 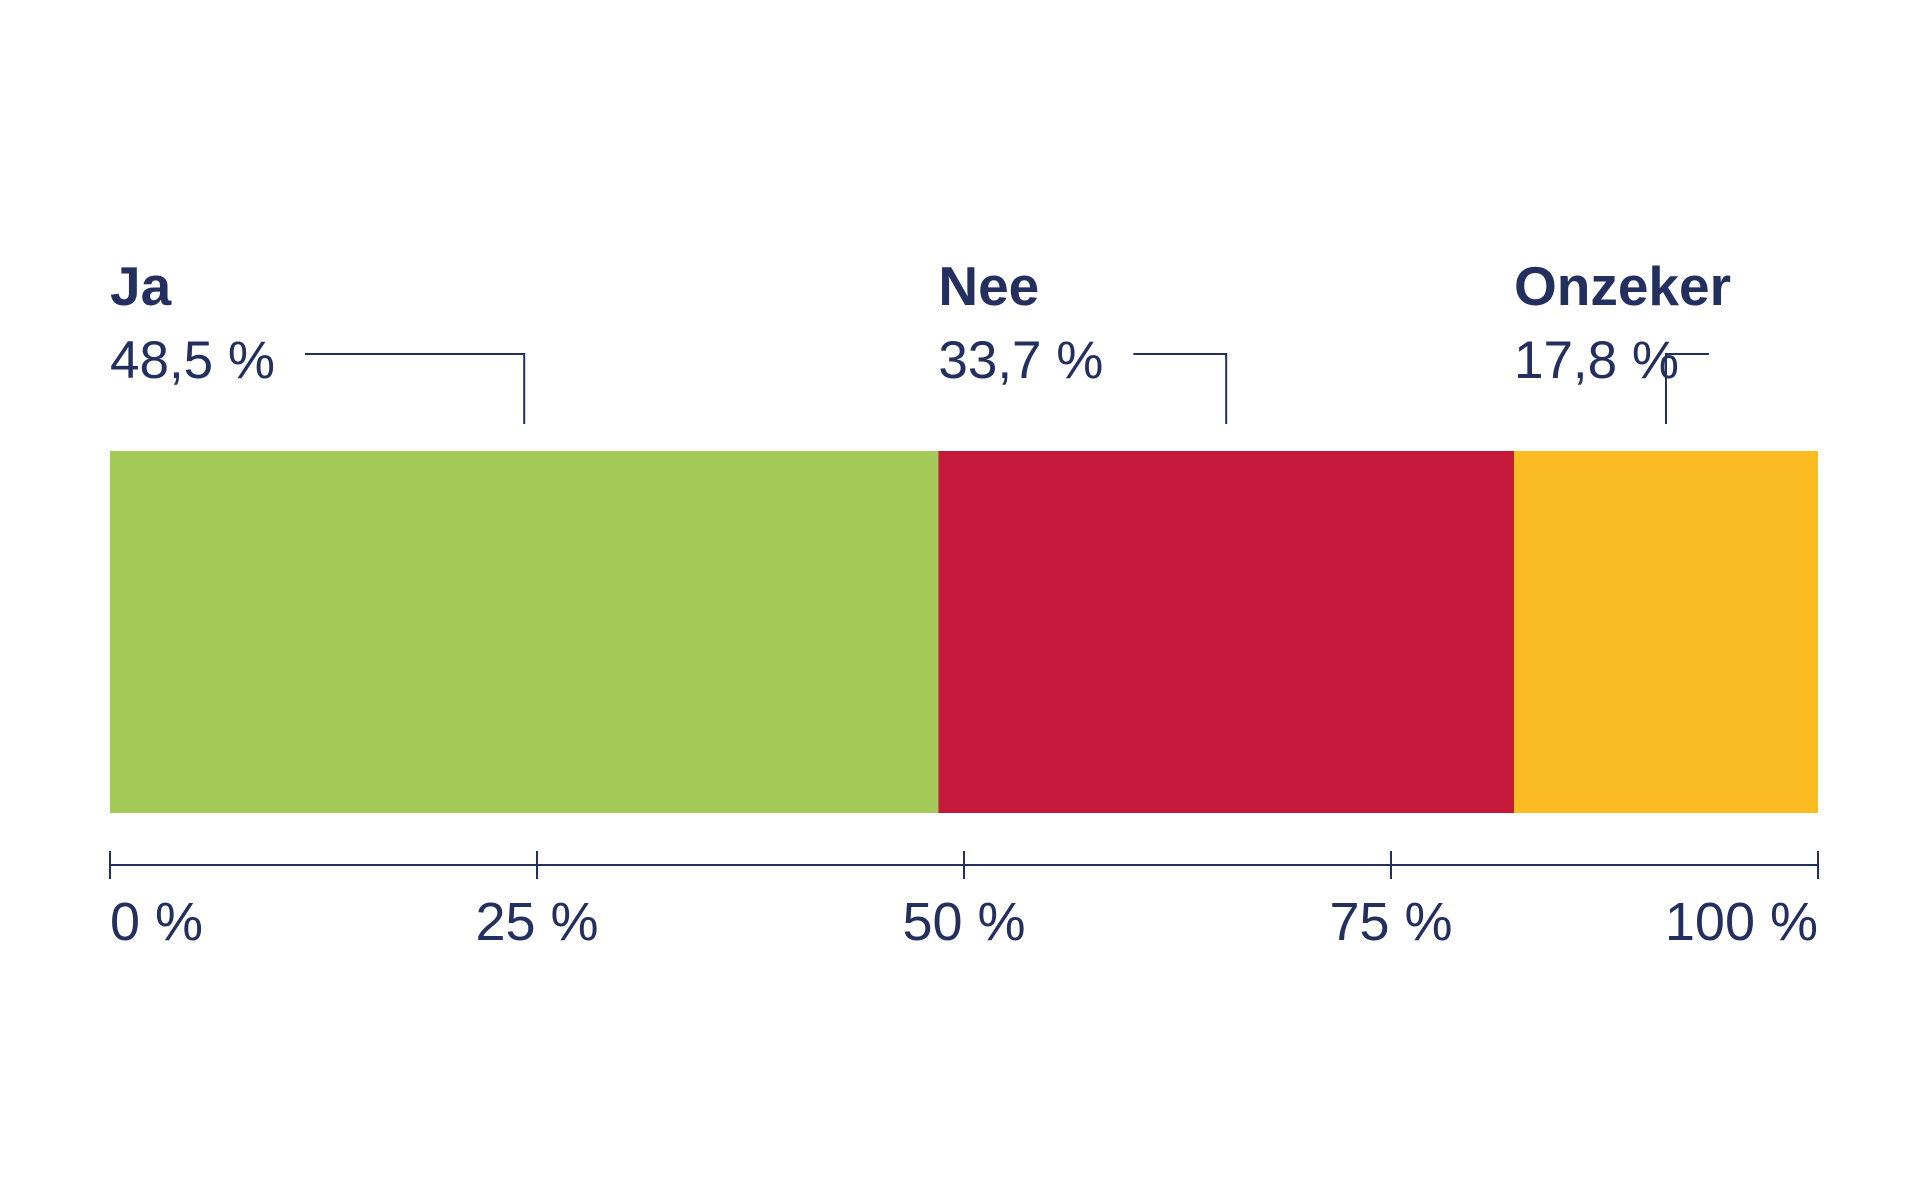 What do you see at coordinates (1180, 388) in the screenshot?
I see `leader-line-nee` at bounding box center [1180, 388].